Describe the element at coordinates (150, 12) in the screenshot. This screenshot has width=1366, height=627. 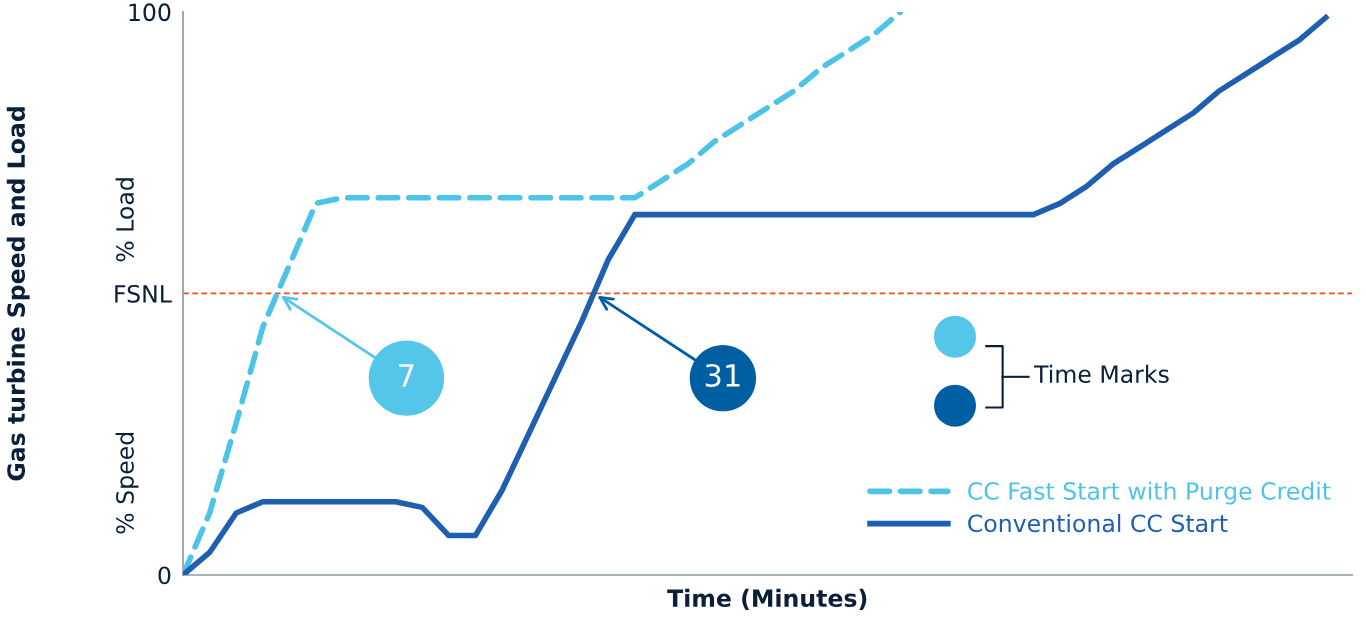
I see `y-tick-label: 100` at that location.